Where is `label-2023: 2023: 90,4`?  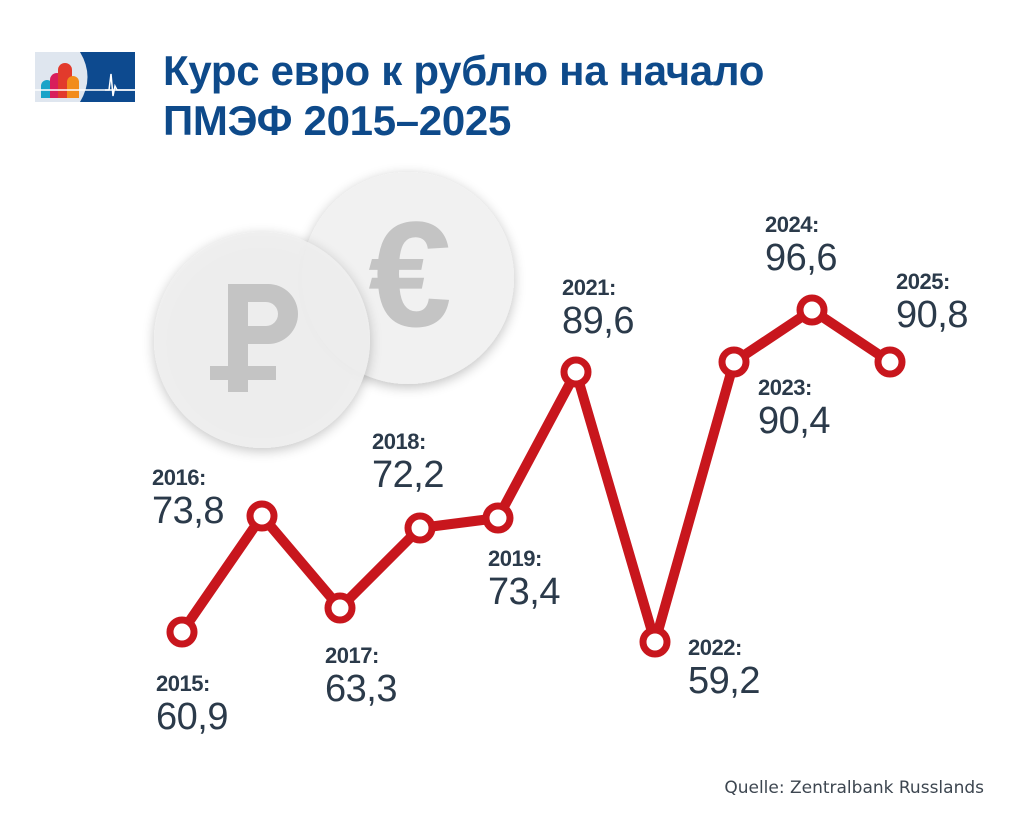
label-2023: 2023: 90,4 is located at coordinates (794, 409).